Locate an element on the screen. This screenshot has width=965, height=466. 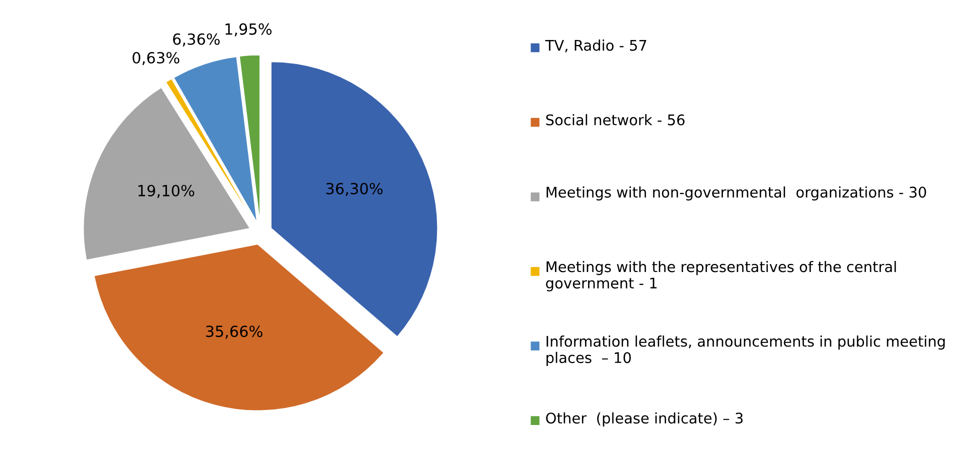
legend-label: Information leaflets, announcements in public meeting places – 10 is located at coordinates (745, 351).